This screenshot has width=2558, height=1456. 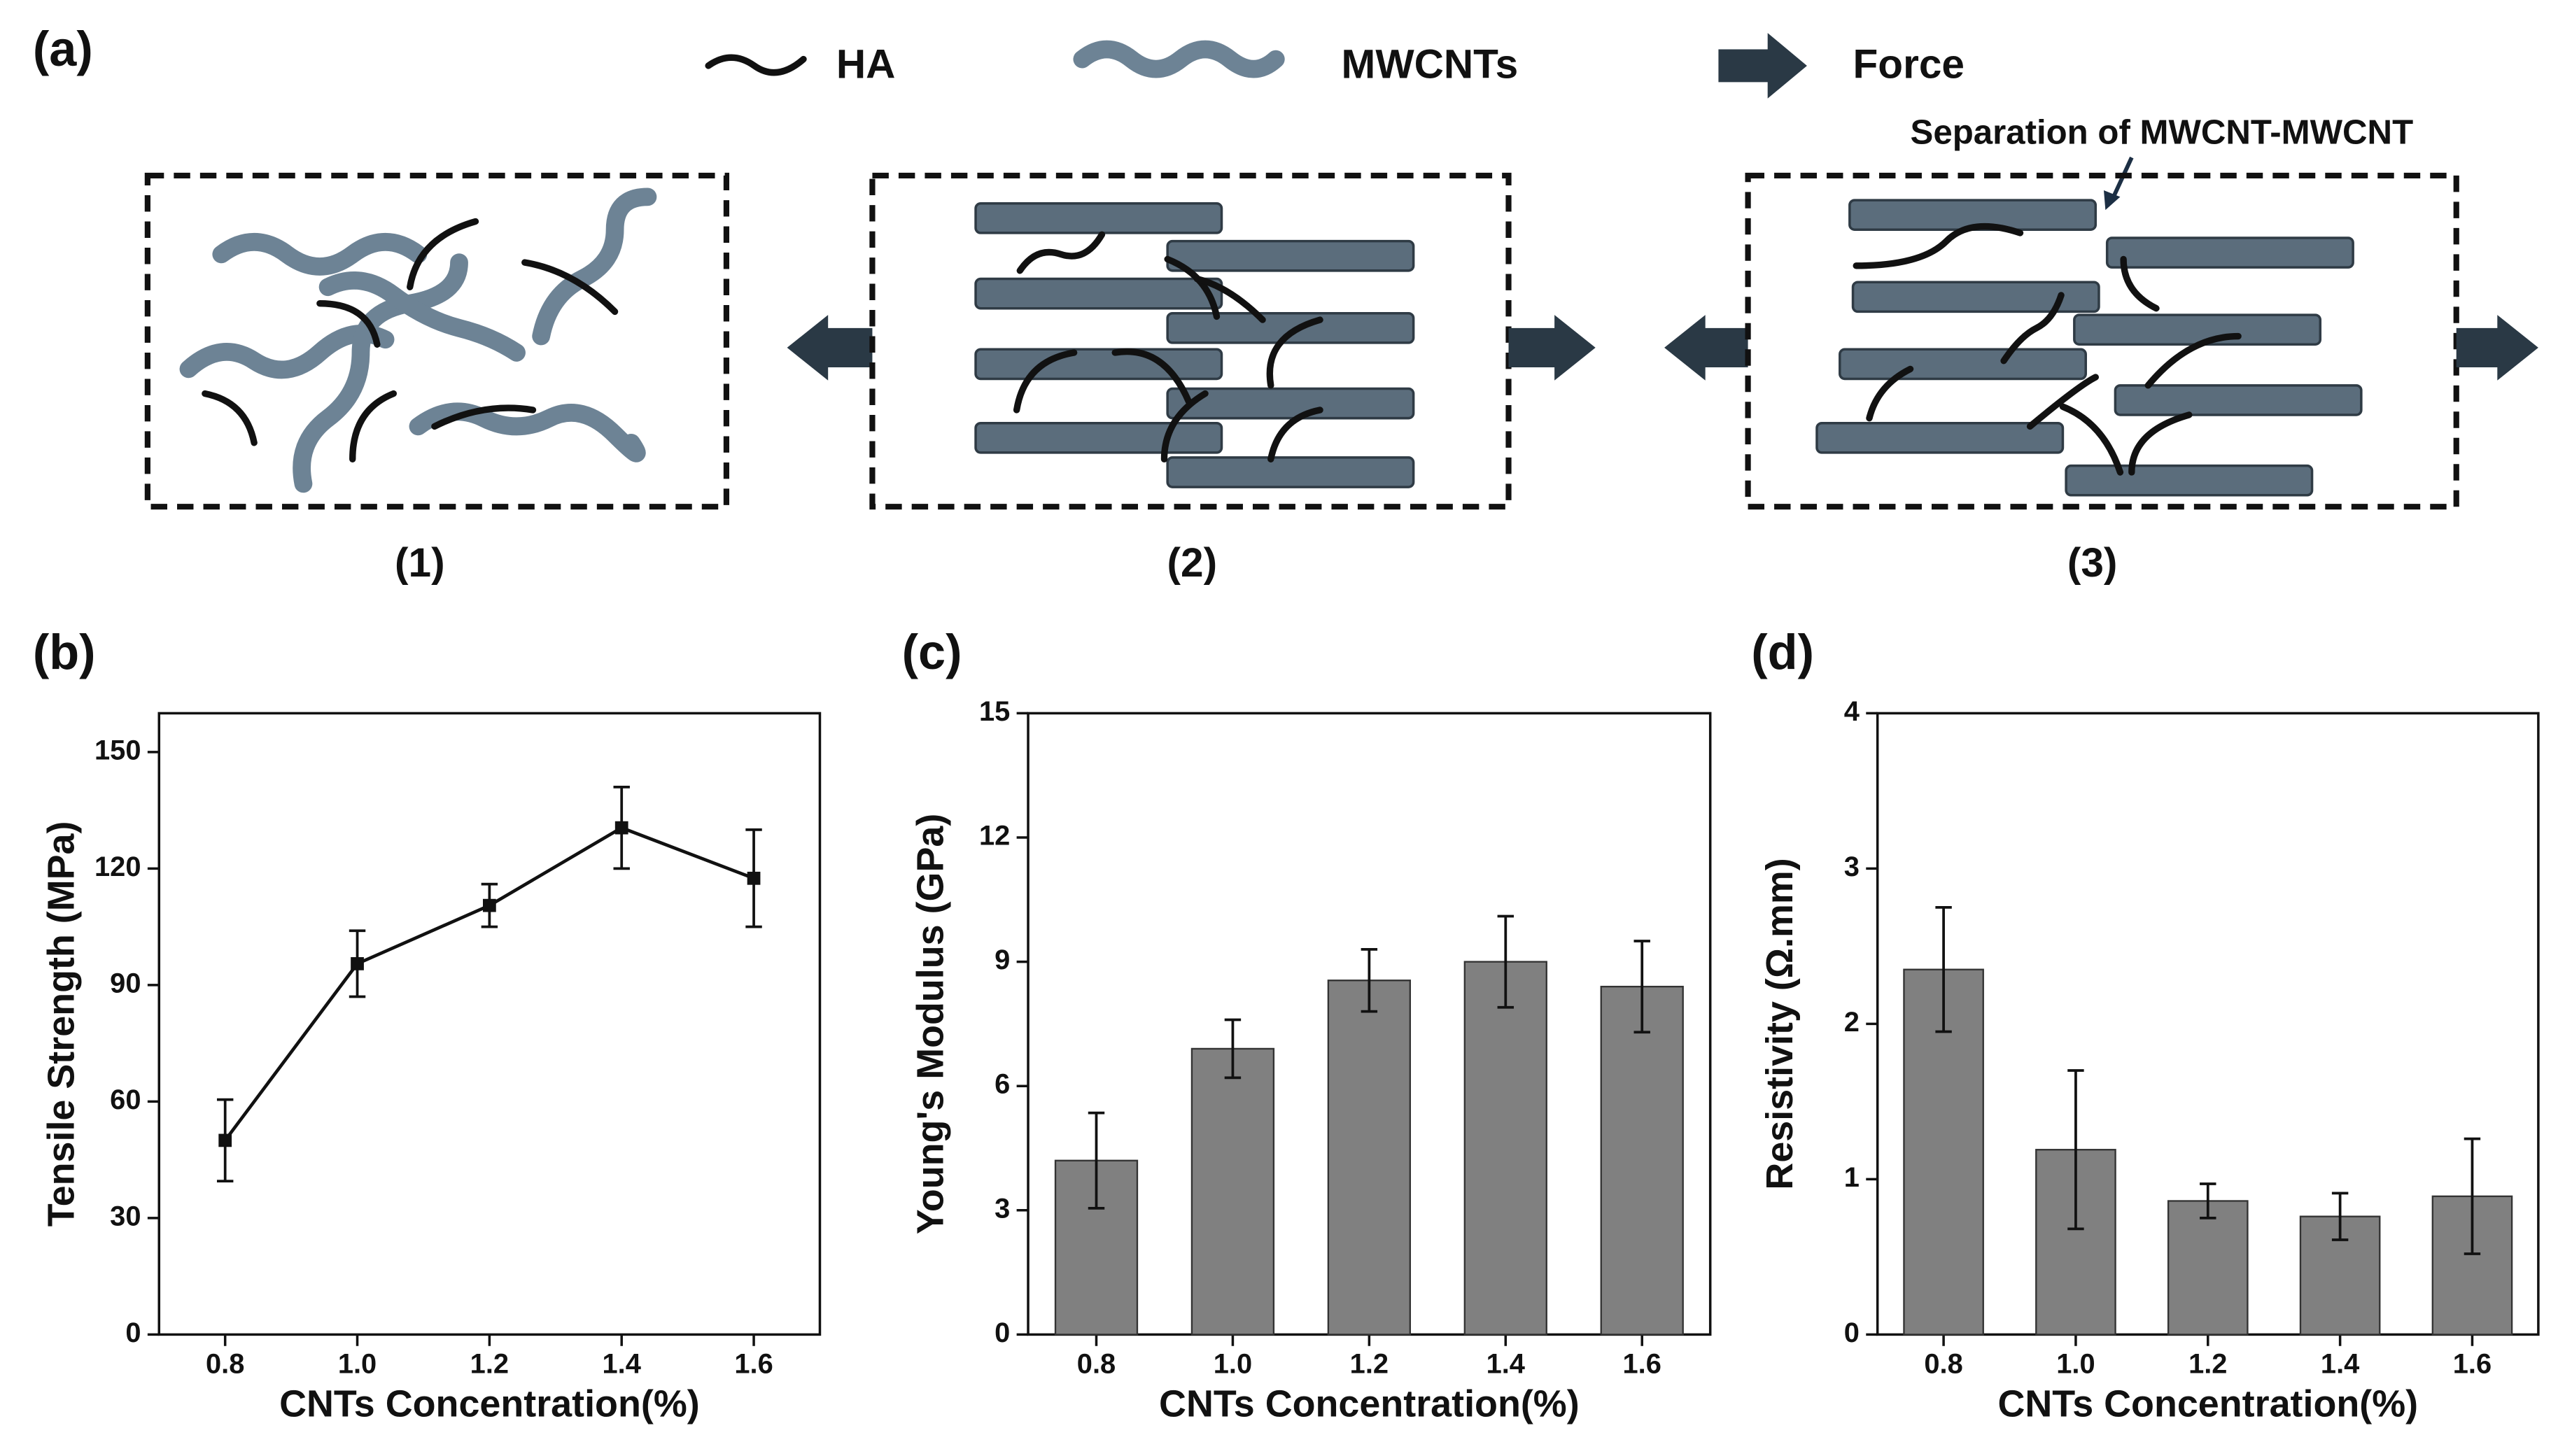 I want to click on legend-label: Force, so click(x=1909, y=64).